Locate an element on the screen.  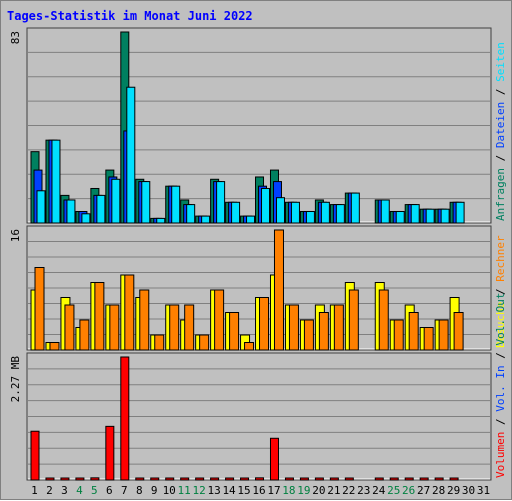
legend-volumen: Volumen is located at coordinates (500, 455).